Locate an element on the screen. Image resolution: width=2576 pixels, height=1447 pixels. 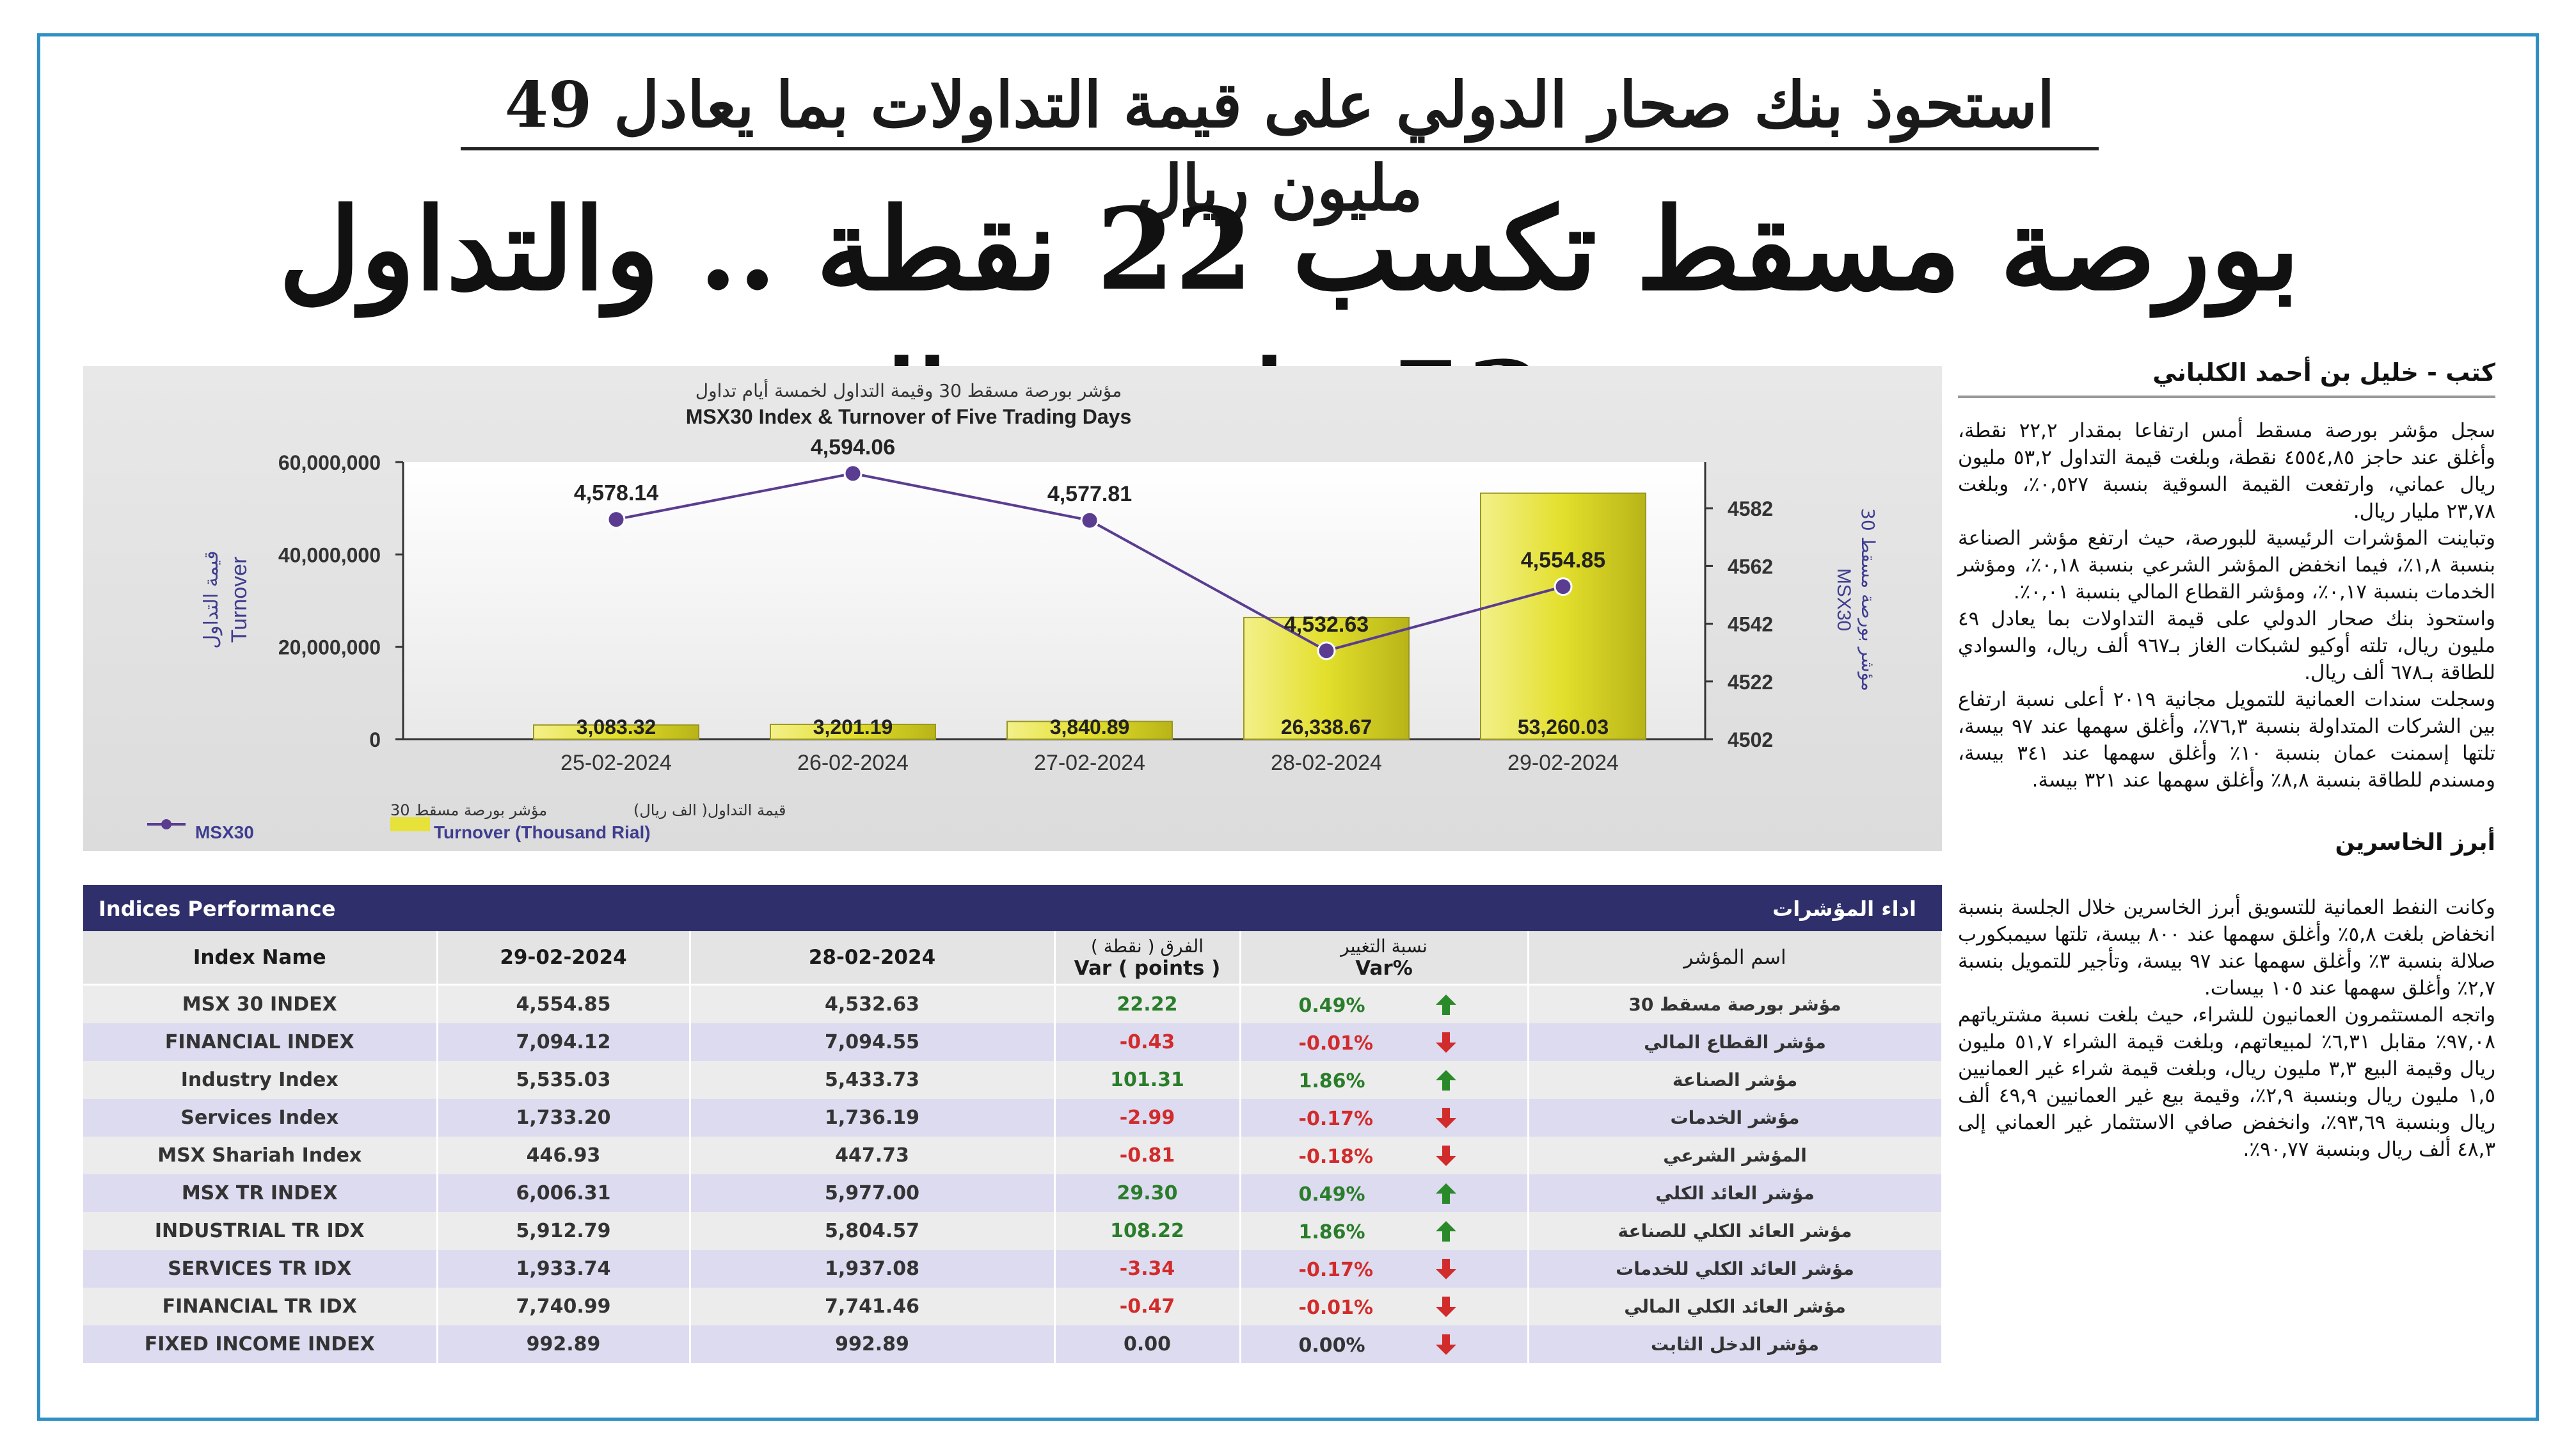
cell-value-date1: 992.89 is located at coordinates (564, 1344).